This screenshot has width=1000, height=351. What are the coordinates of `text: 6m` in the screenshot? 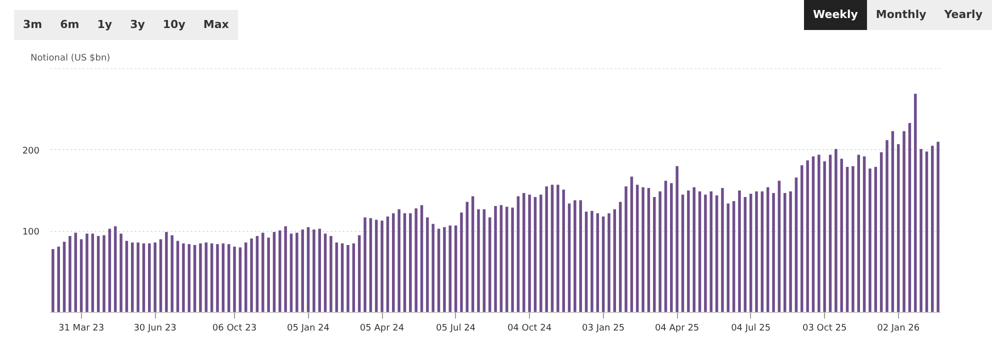 It's located at (69, 25).